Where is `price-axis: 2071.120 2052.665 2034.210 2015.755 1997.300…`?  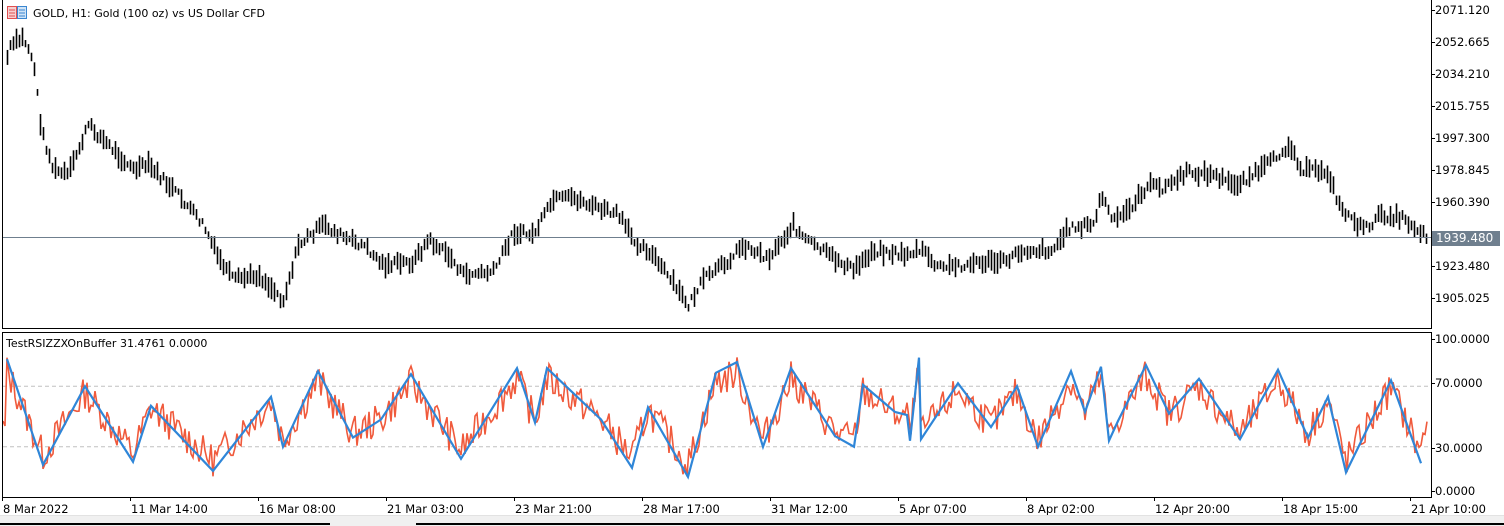 price-axis: 2071.120 2052.665 2034.210 2015.755 1997.300… is located at coordinates (1467, 165).